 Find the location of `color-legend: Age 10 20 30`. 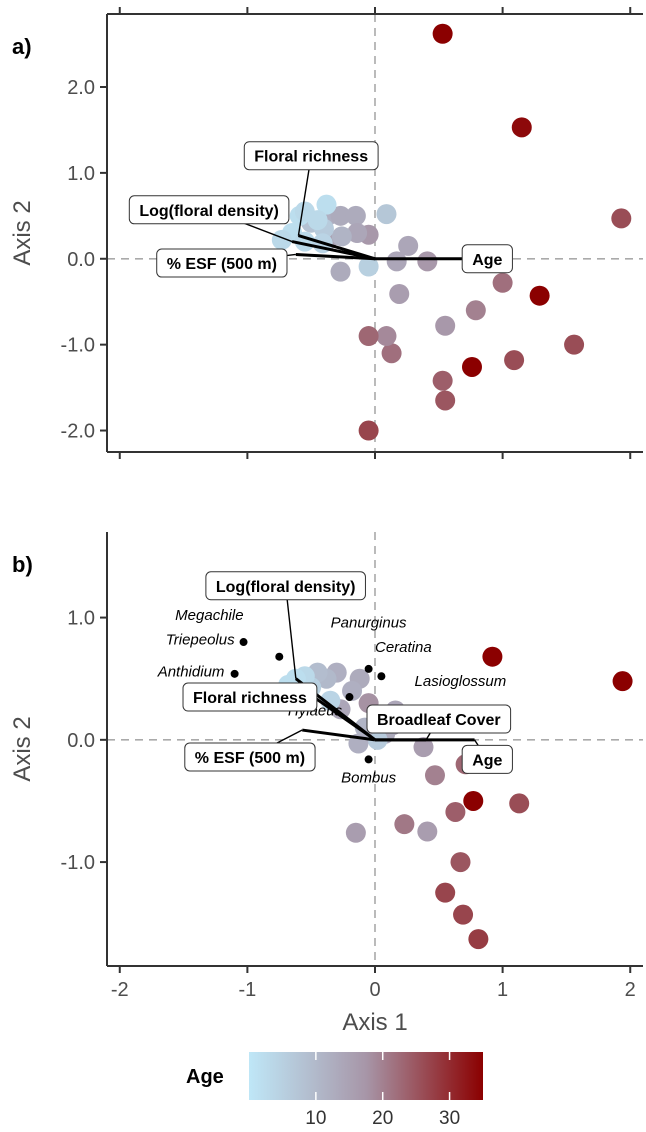

color-legend: Age 10 20 30 is located at coordinates (334, 1090).